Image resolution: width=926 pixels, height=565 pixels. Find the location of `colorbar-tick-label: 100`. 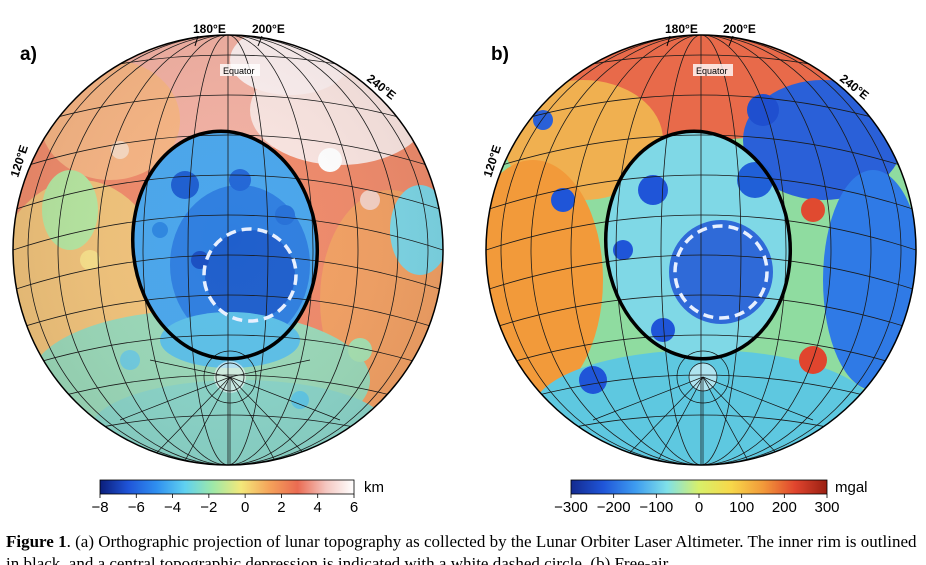

colorbar-tick-label: 100 is located at coordinates (741, 507).